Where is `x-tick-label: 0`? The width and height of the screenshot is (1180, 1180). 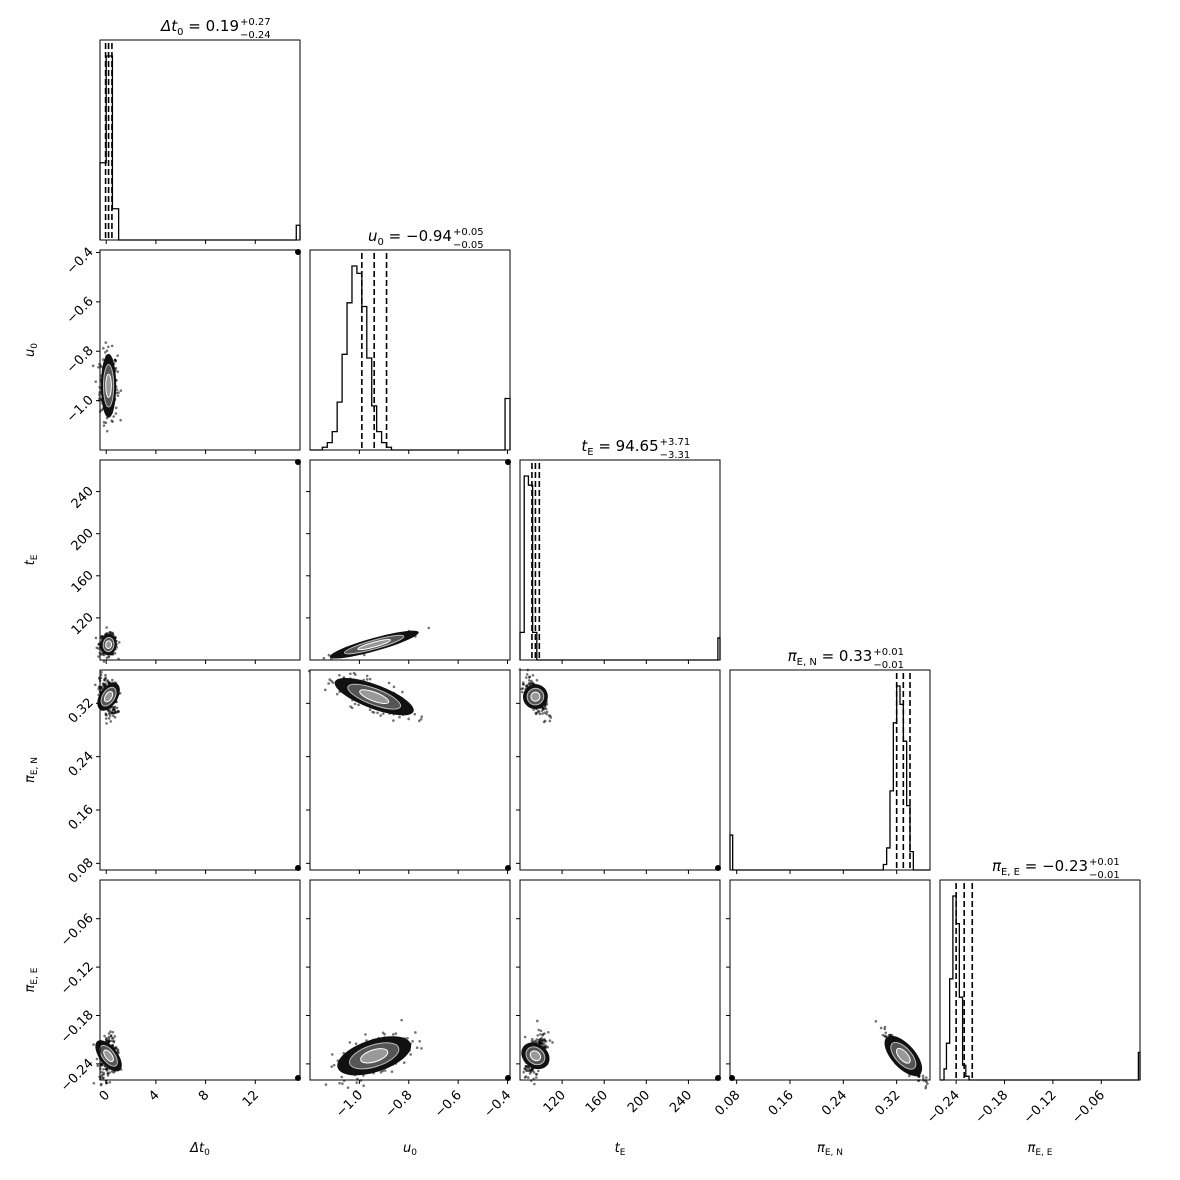
x-tick-label: 0 is located at coordinates (105, 1096).